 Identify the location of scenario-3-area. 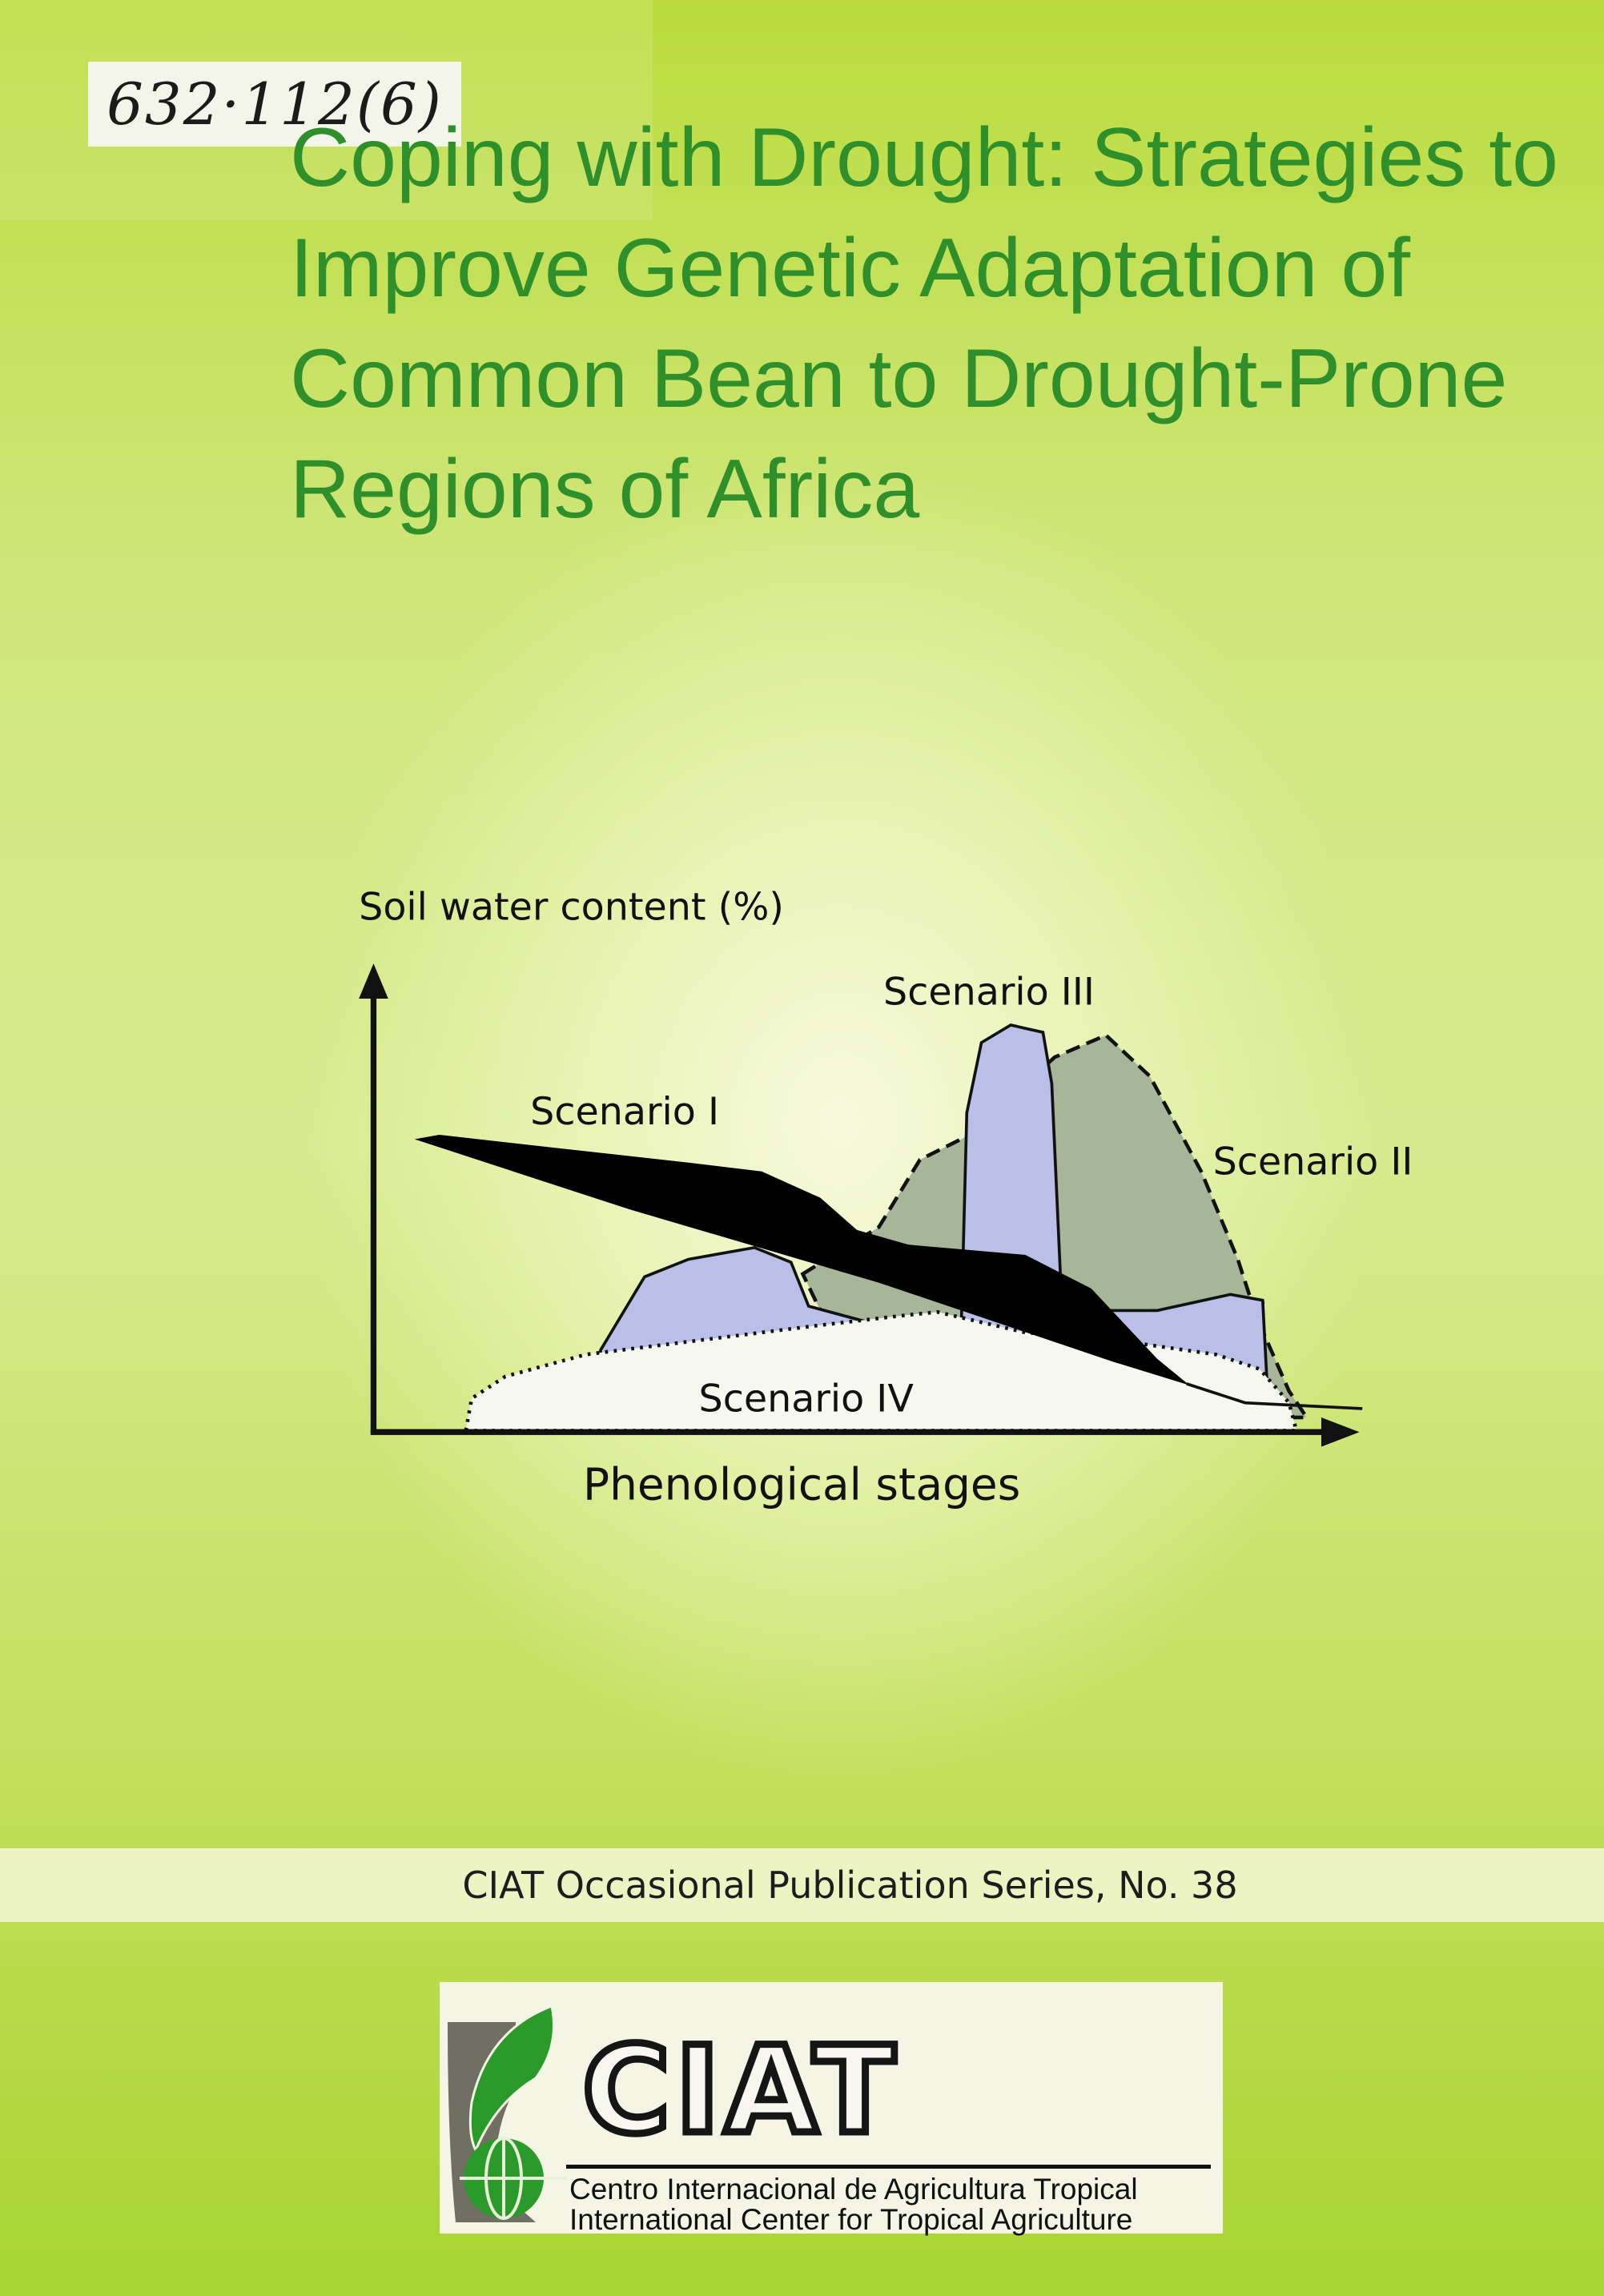
(934, 1204).